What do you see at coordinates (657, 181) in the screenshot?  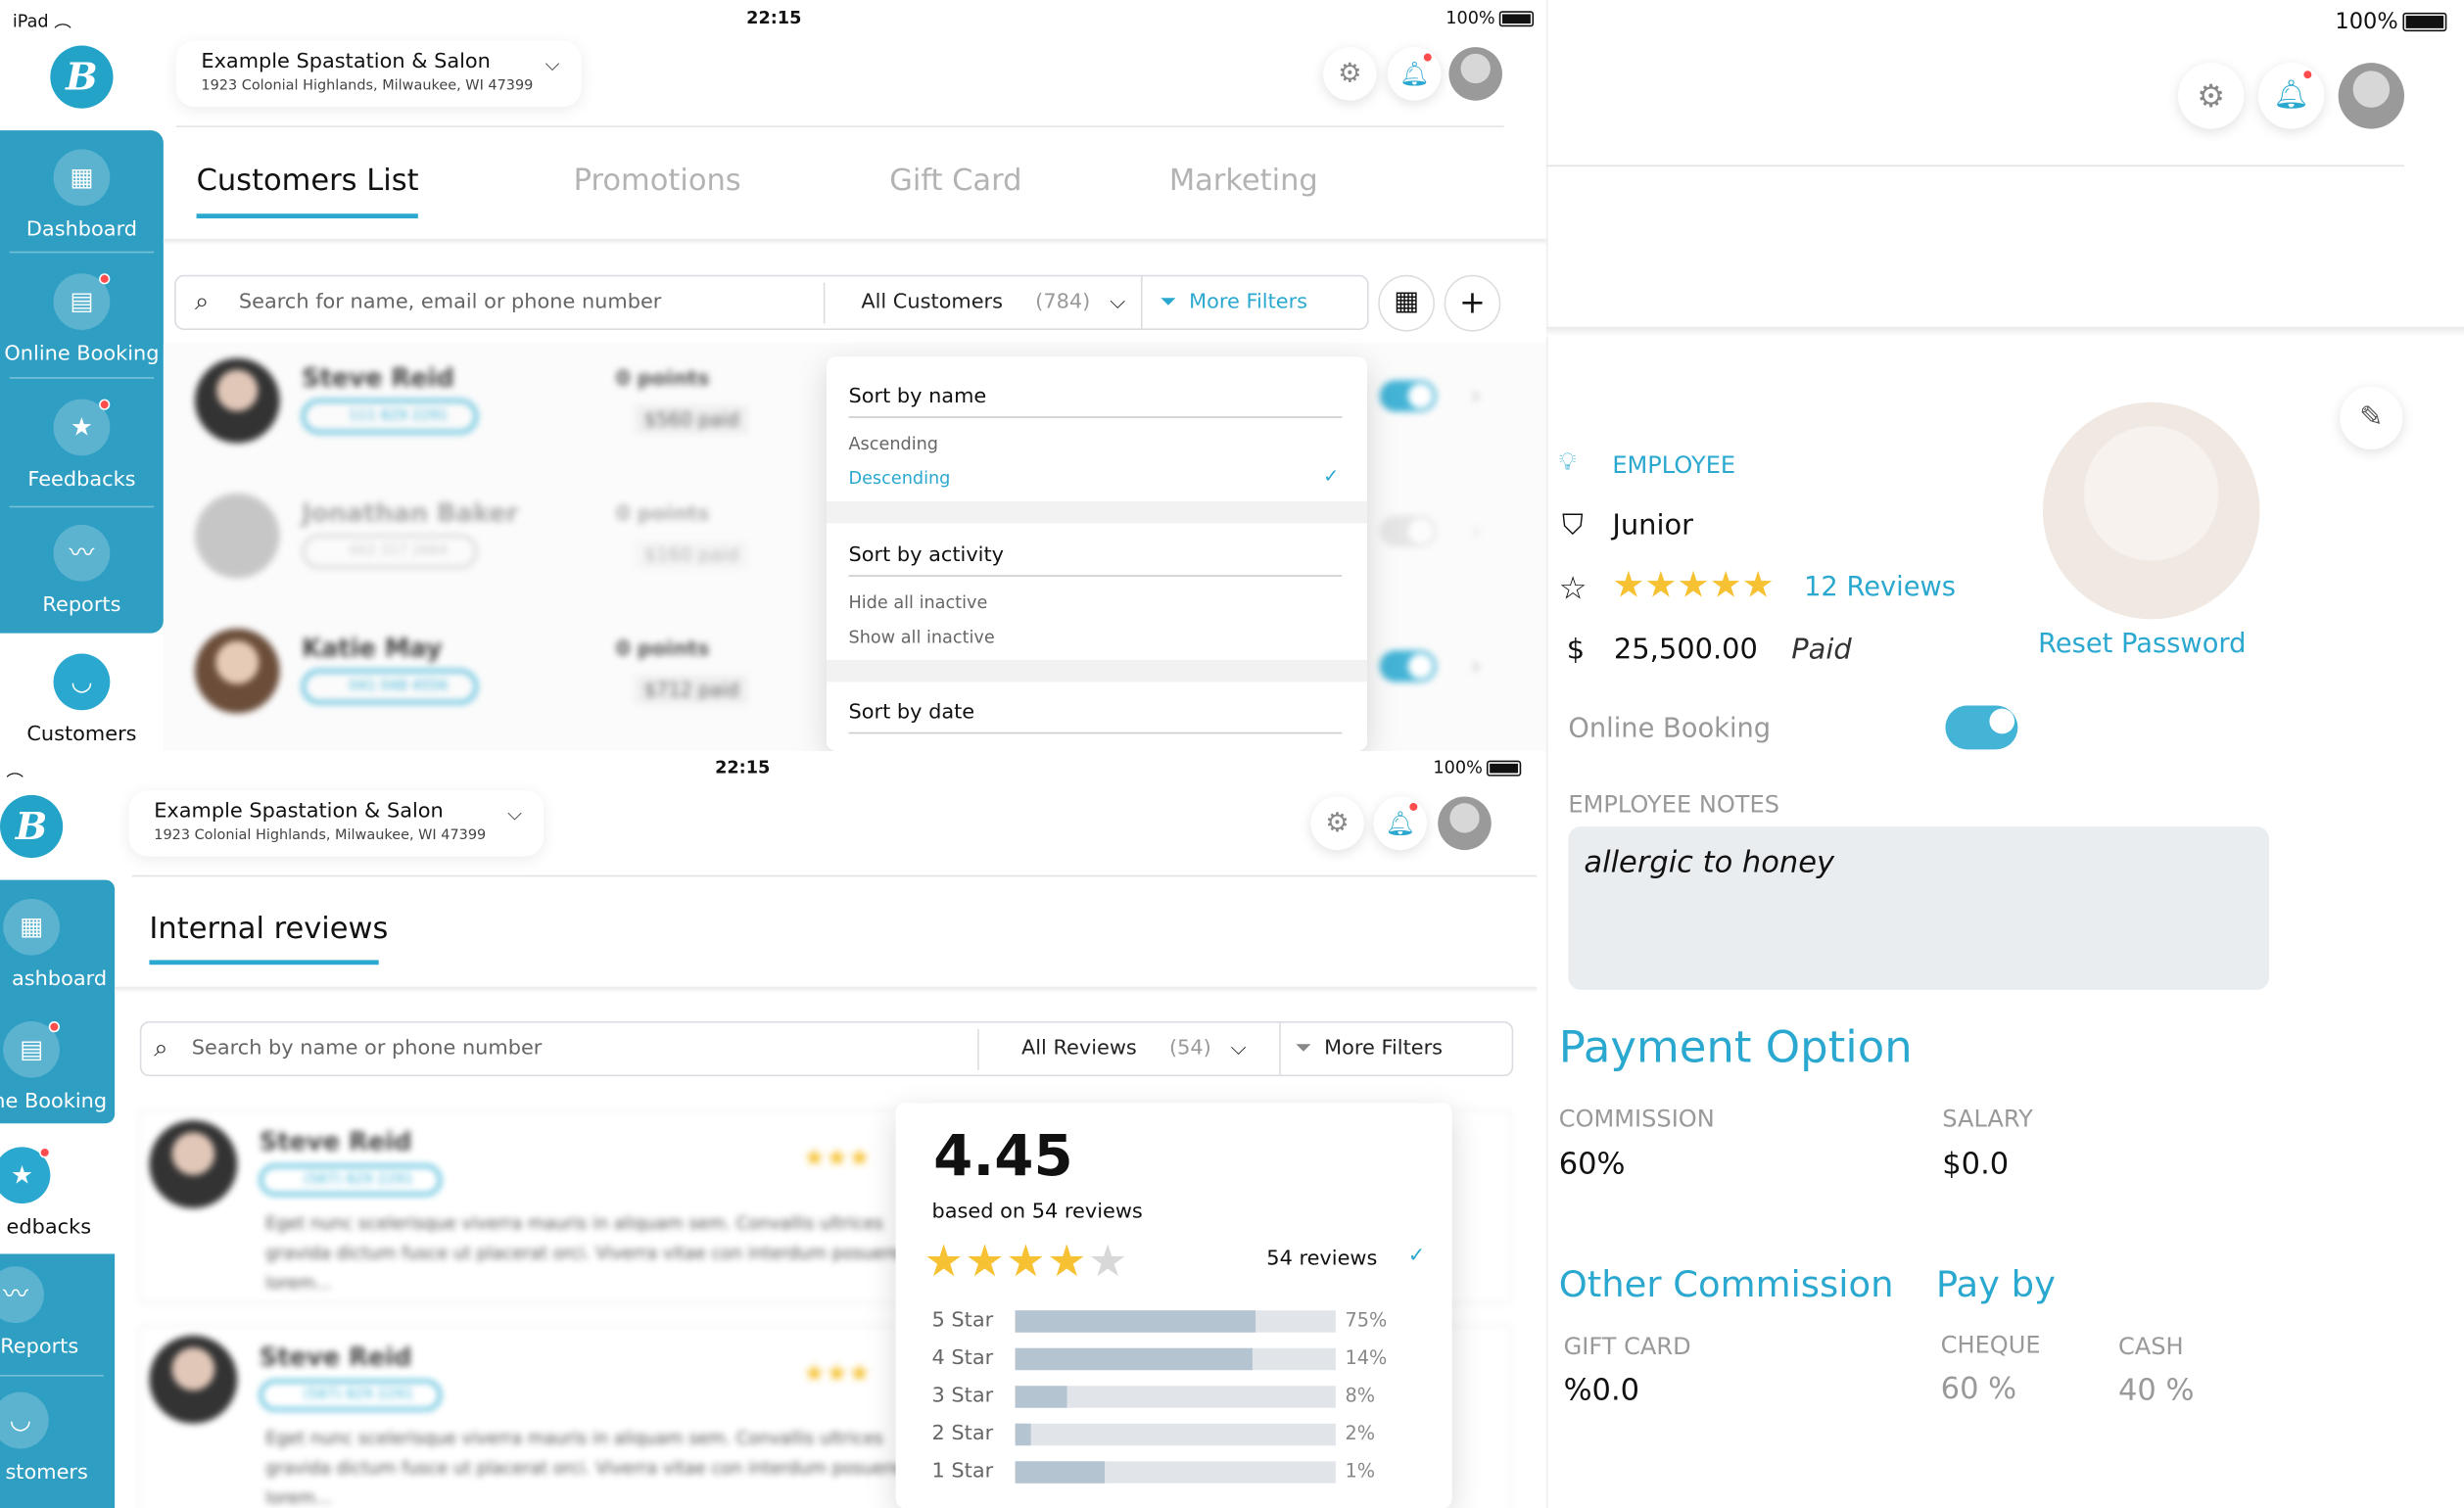 I see `tab-promotions: Promotions` at bounding box center [657, 181].